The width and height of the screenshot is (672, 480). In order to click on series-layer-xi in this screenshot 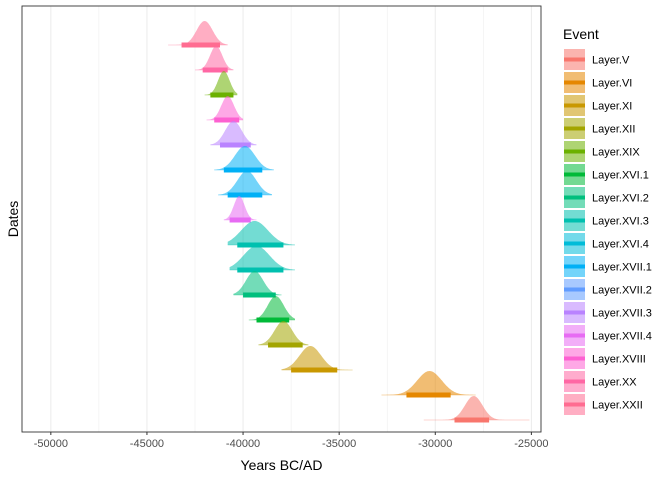, I will do `click(317, 359)`.